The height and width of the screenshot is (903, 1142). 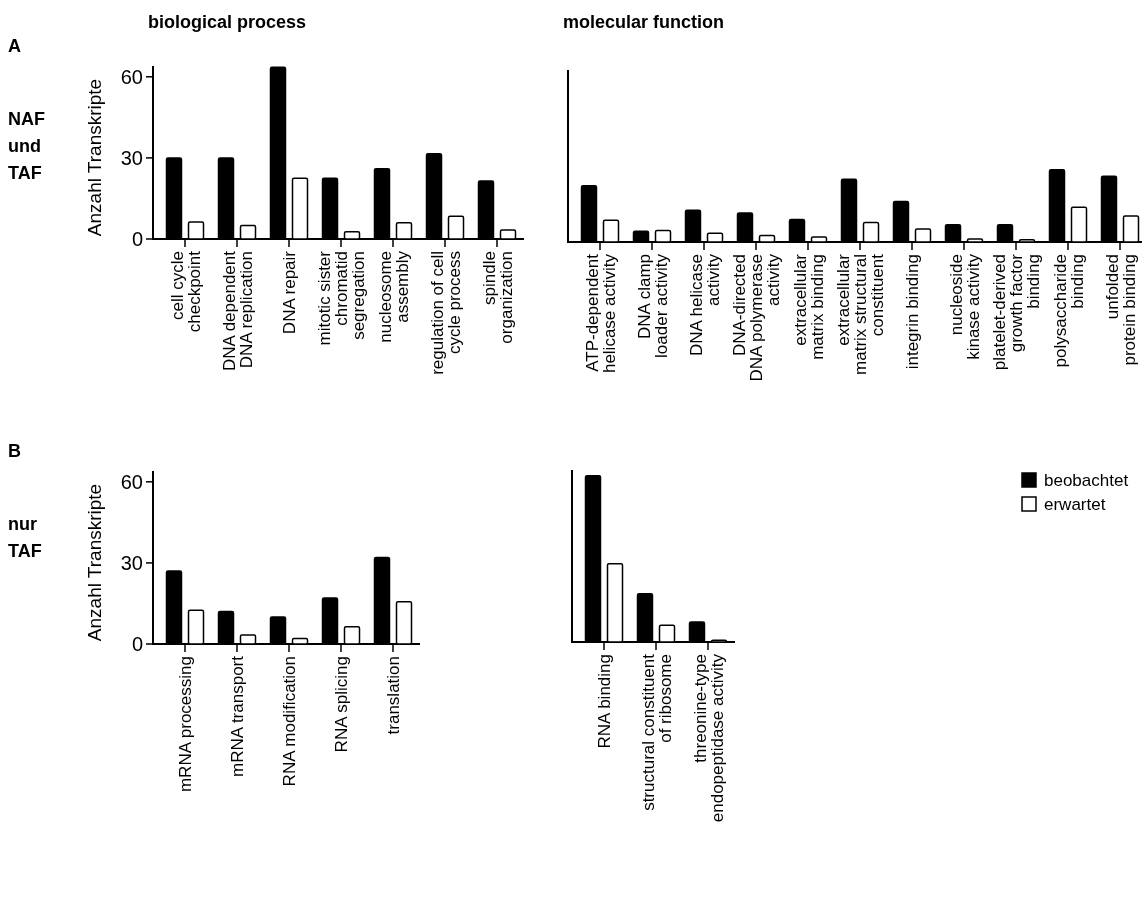 I want to click on x-tick-label: mRNA processing, so click(x=185, y=724).